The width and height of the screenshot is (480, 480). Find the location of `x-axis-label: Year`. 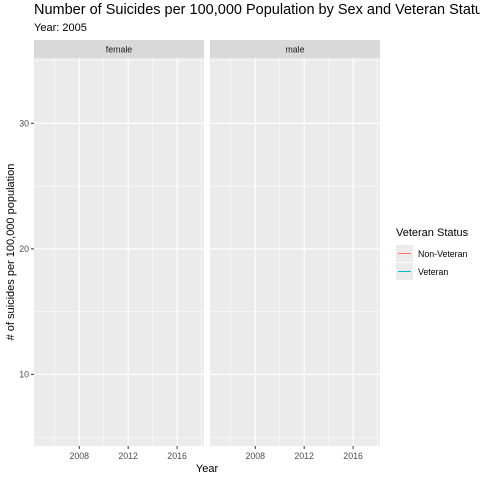

x-axis-label: Year is located at coordinates (207, 469).